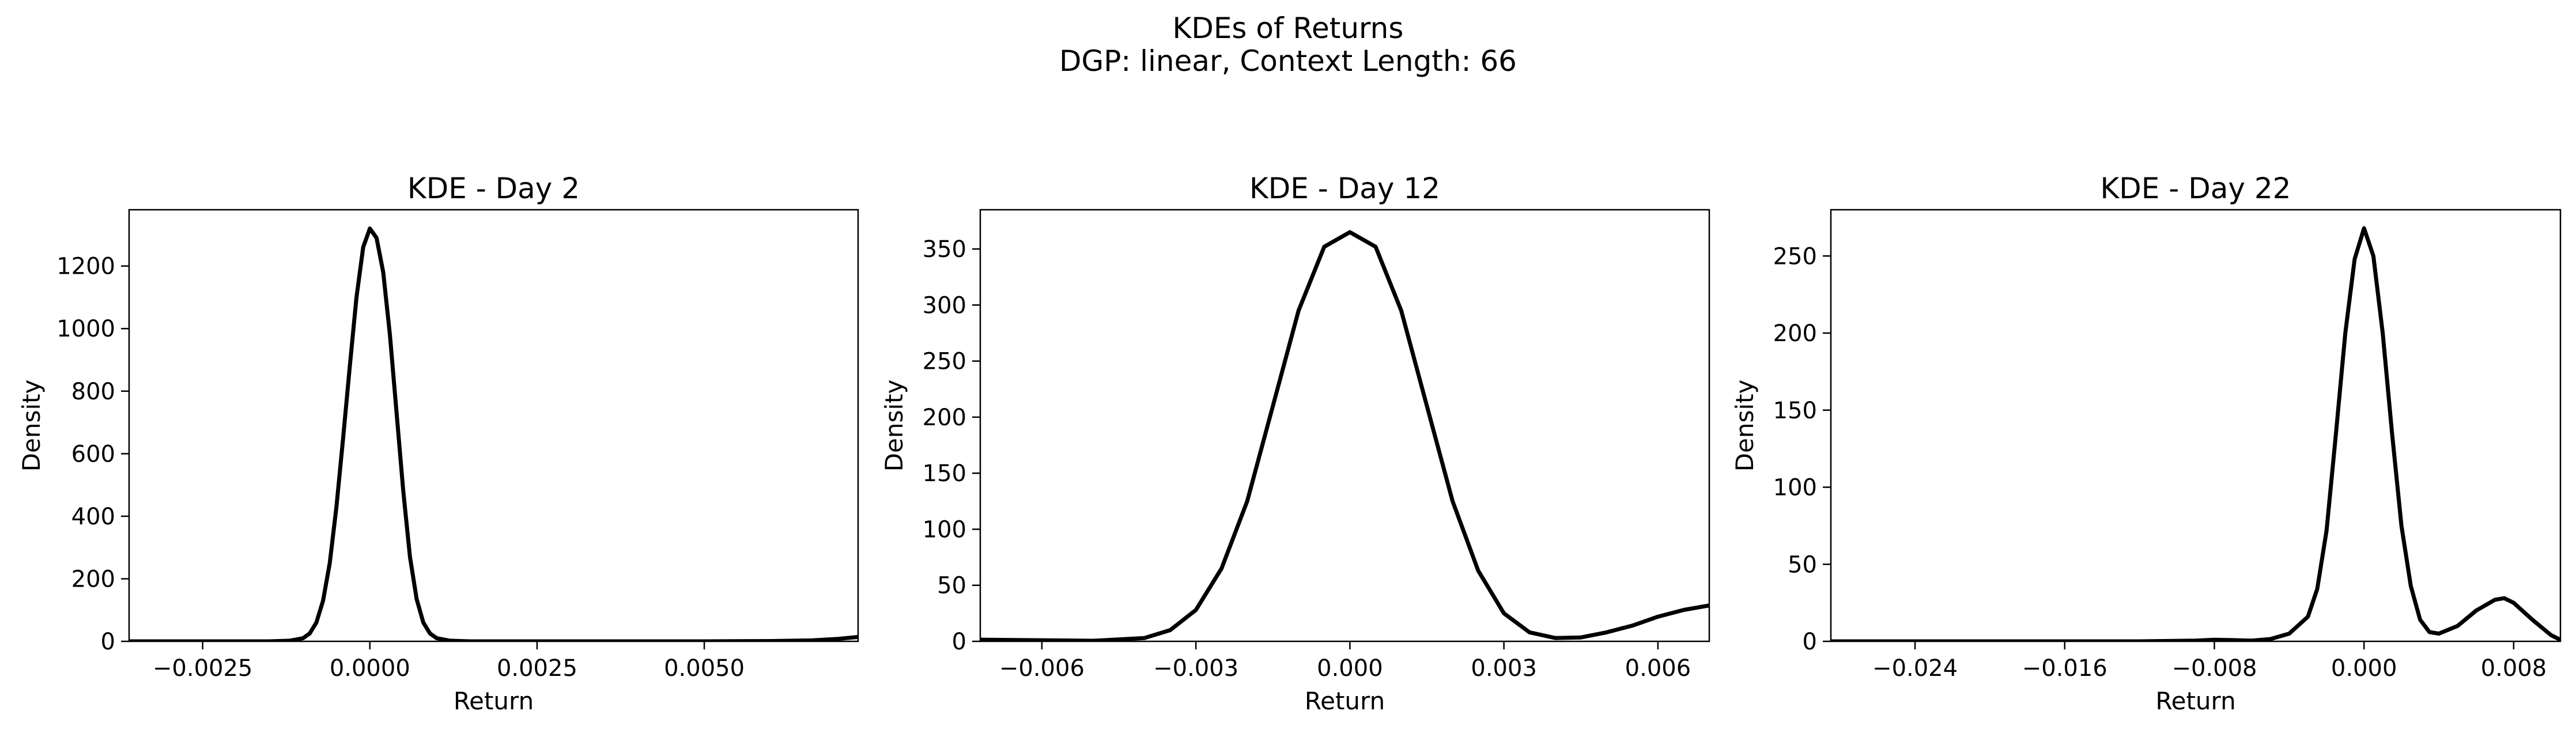 Image resolution: width=2576 pixels, height=737 pixels. What do you see at coordinates (493, 188) in the screenshot?
I see `panel-title: KDE - Day 2` at bounding box center [493, 188].